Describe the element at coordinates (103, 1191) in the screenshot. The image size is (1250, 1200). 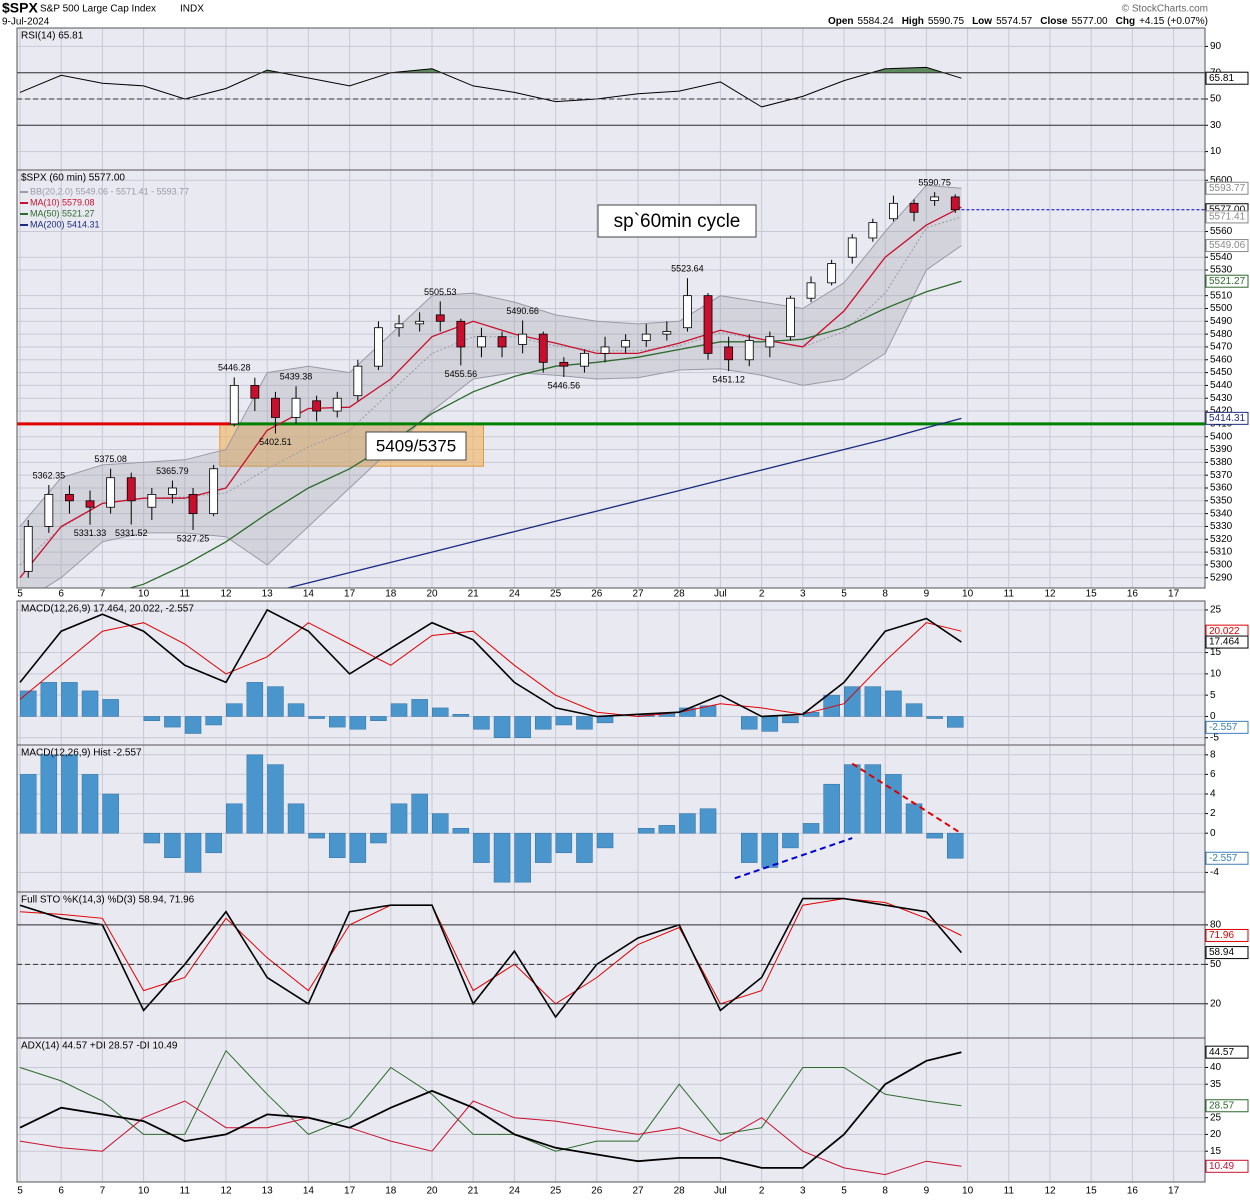
I see `x-tick-label: 7` at that location.